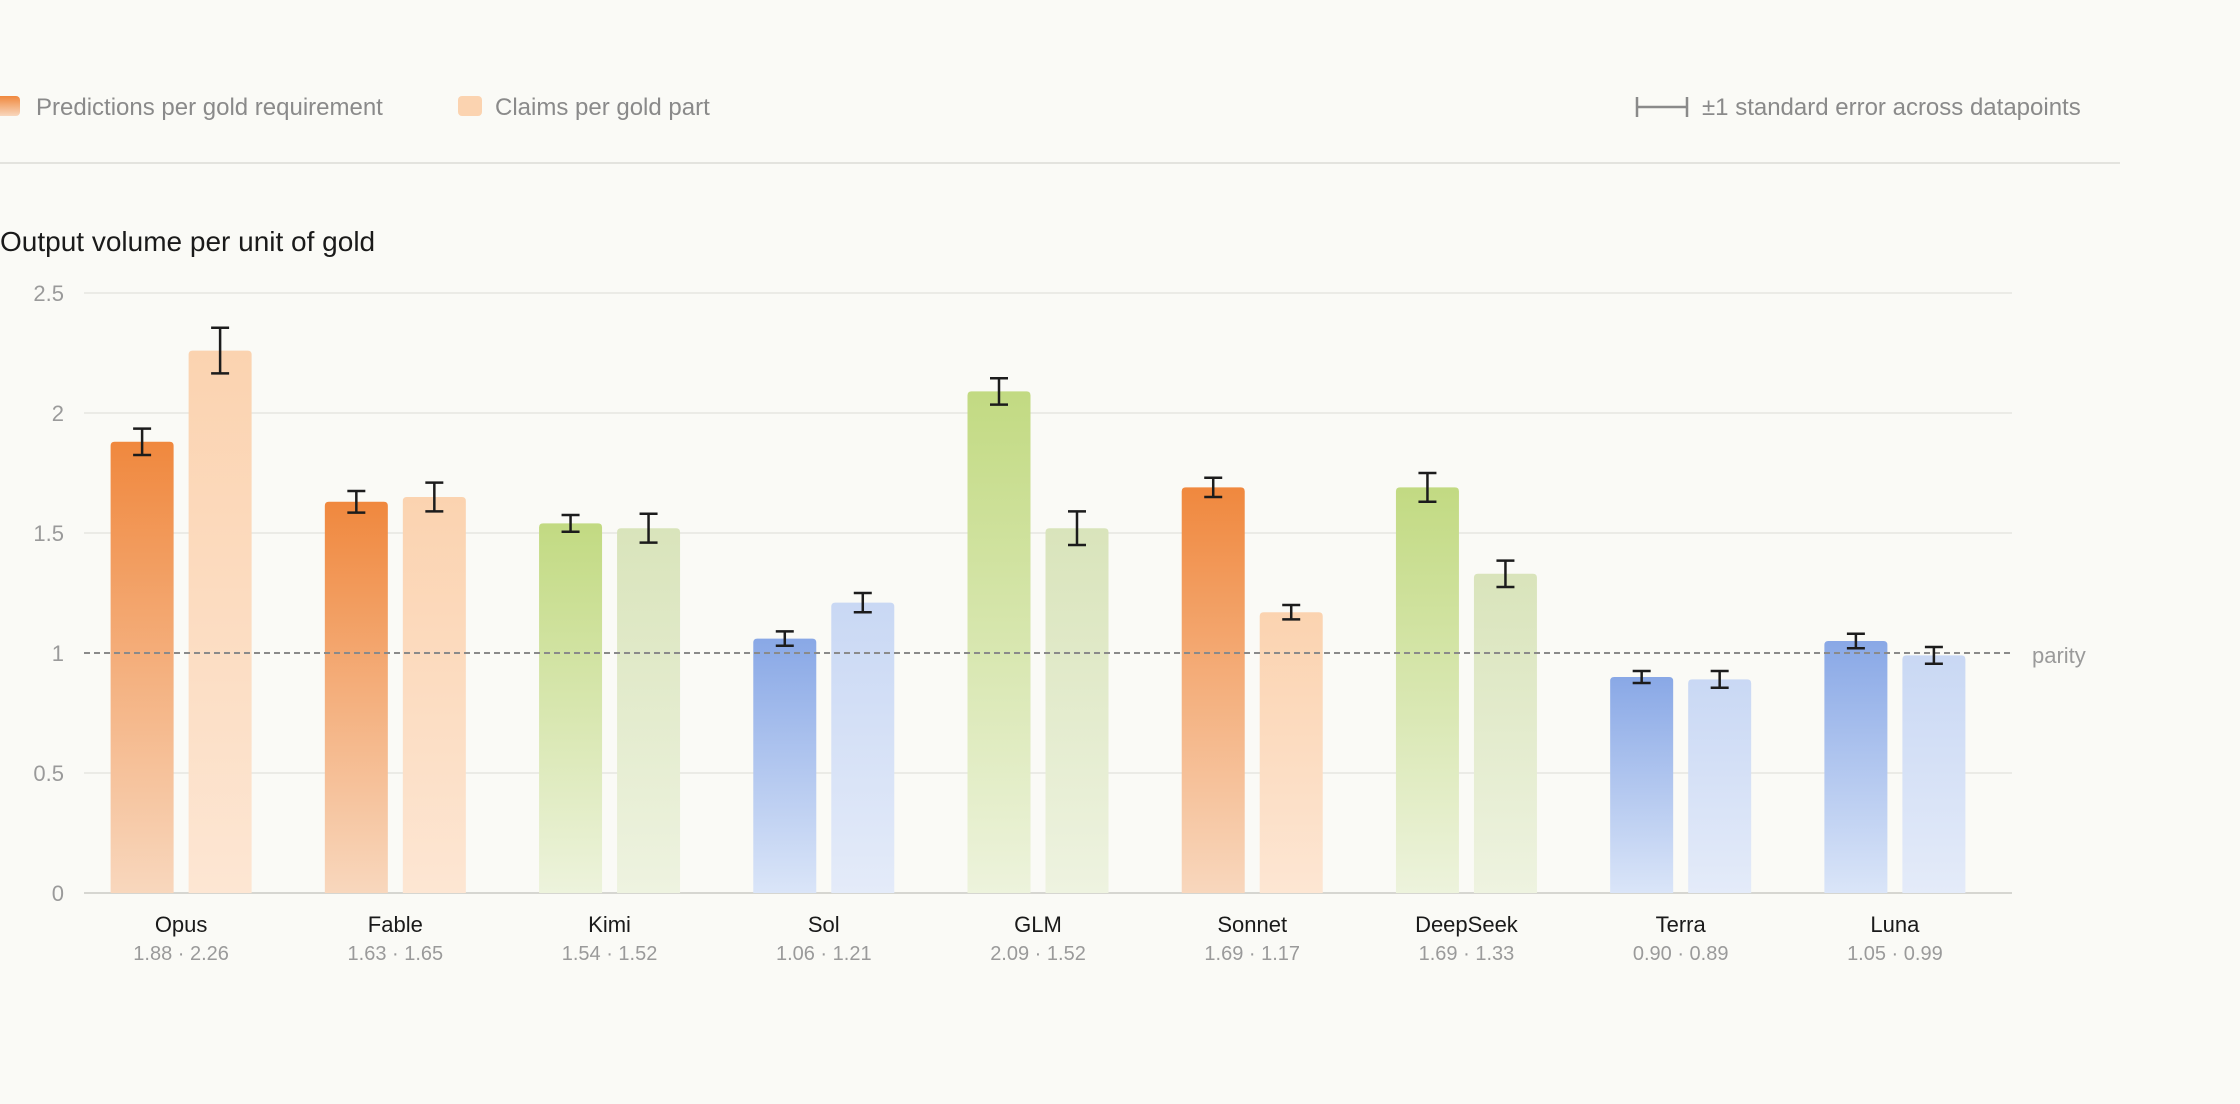 This screenshot has height=1104, width=2240. I want to click on error-bar-kimi-predictions, so click(570, 523).